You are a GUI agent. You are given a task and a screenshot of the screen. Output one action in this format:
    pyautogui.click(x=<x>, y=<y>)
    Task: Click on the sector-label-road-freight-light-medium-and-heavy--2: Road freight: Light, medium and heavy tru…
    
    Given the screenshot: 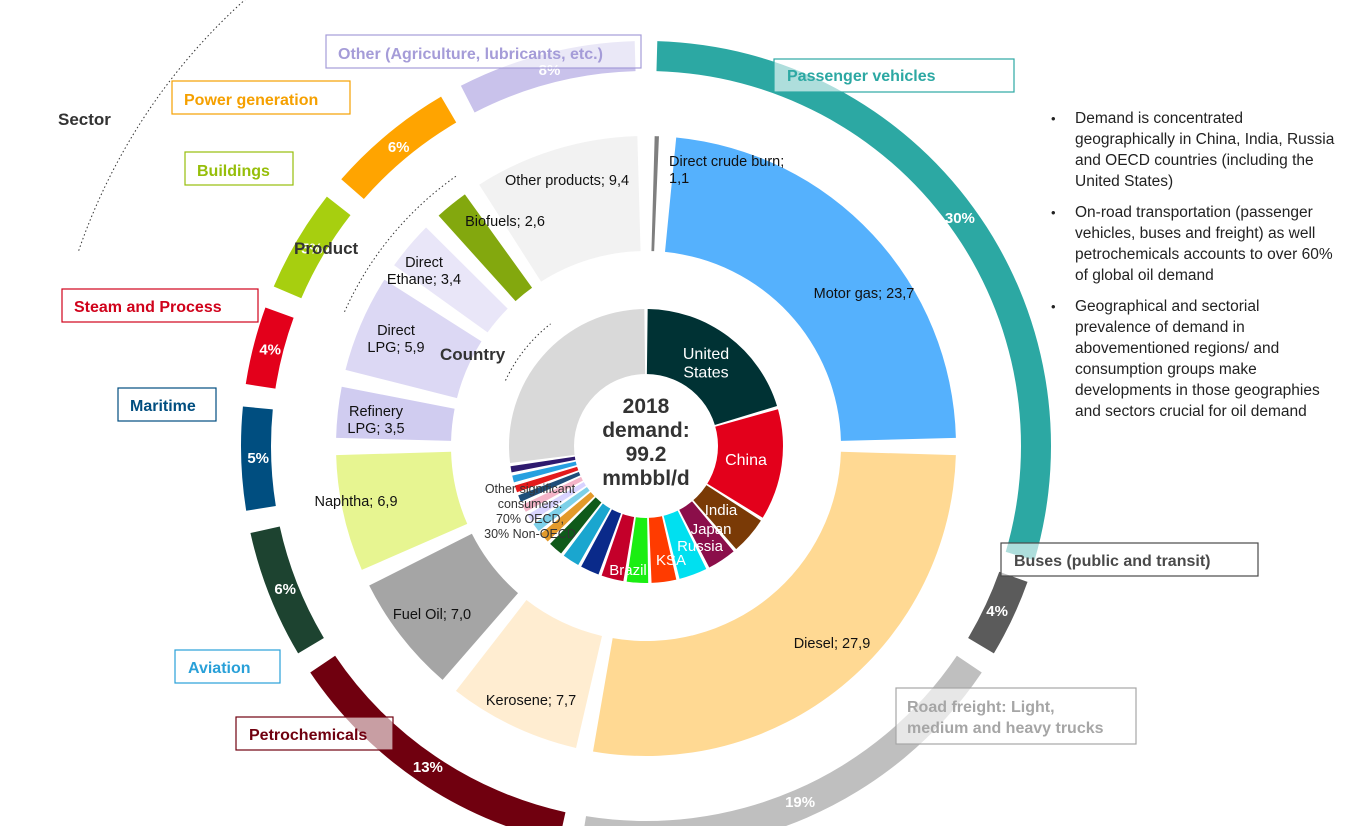 What is the action you would take?
    pyautogui.click(x=1005, y=718)
    